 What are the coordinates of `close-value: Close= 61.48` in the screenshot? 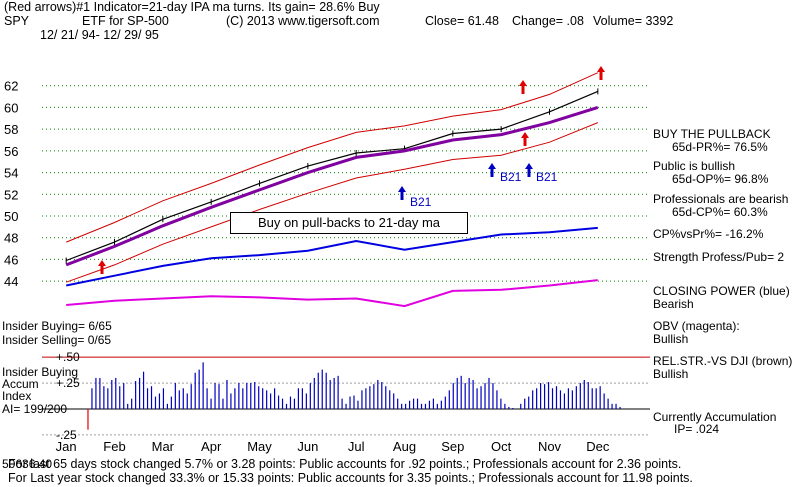 It's located at (462, 21).